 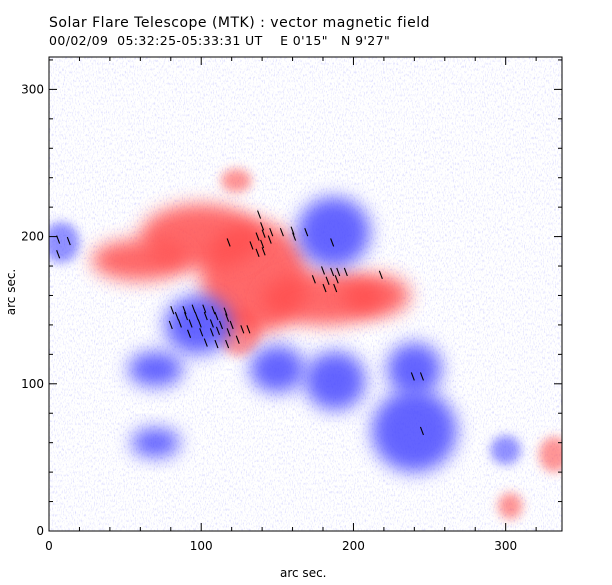 What do you see at coordinates (32, 384) in the screenshot?
I see `y-tick-label: 100` at bounding box center [32, 384].